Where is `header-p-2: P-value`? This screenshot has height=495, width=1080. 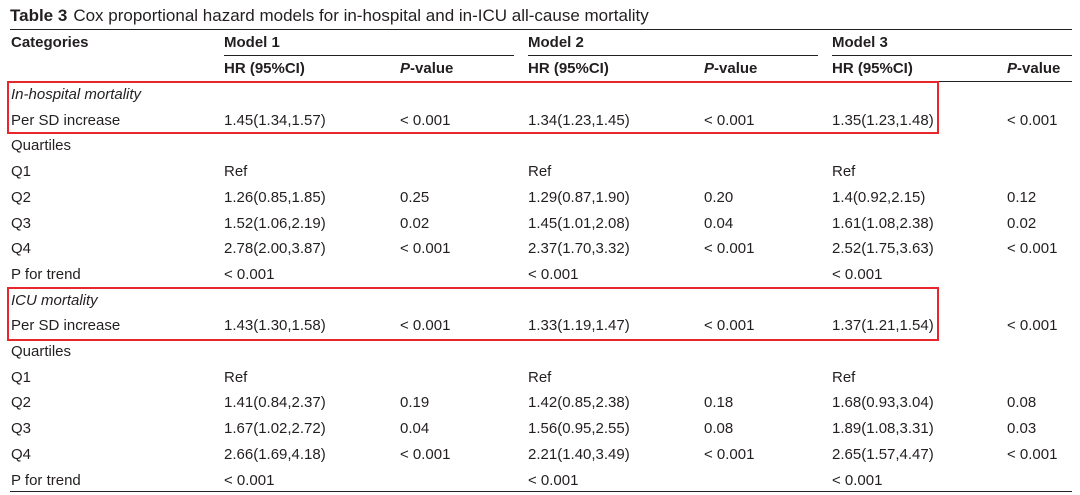
header-p-2: P-value is located at coordinates (730, 69).